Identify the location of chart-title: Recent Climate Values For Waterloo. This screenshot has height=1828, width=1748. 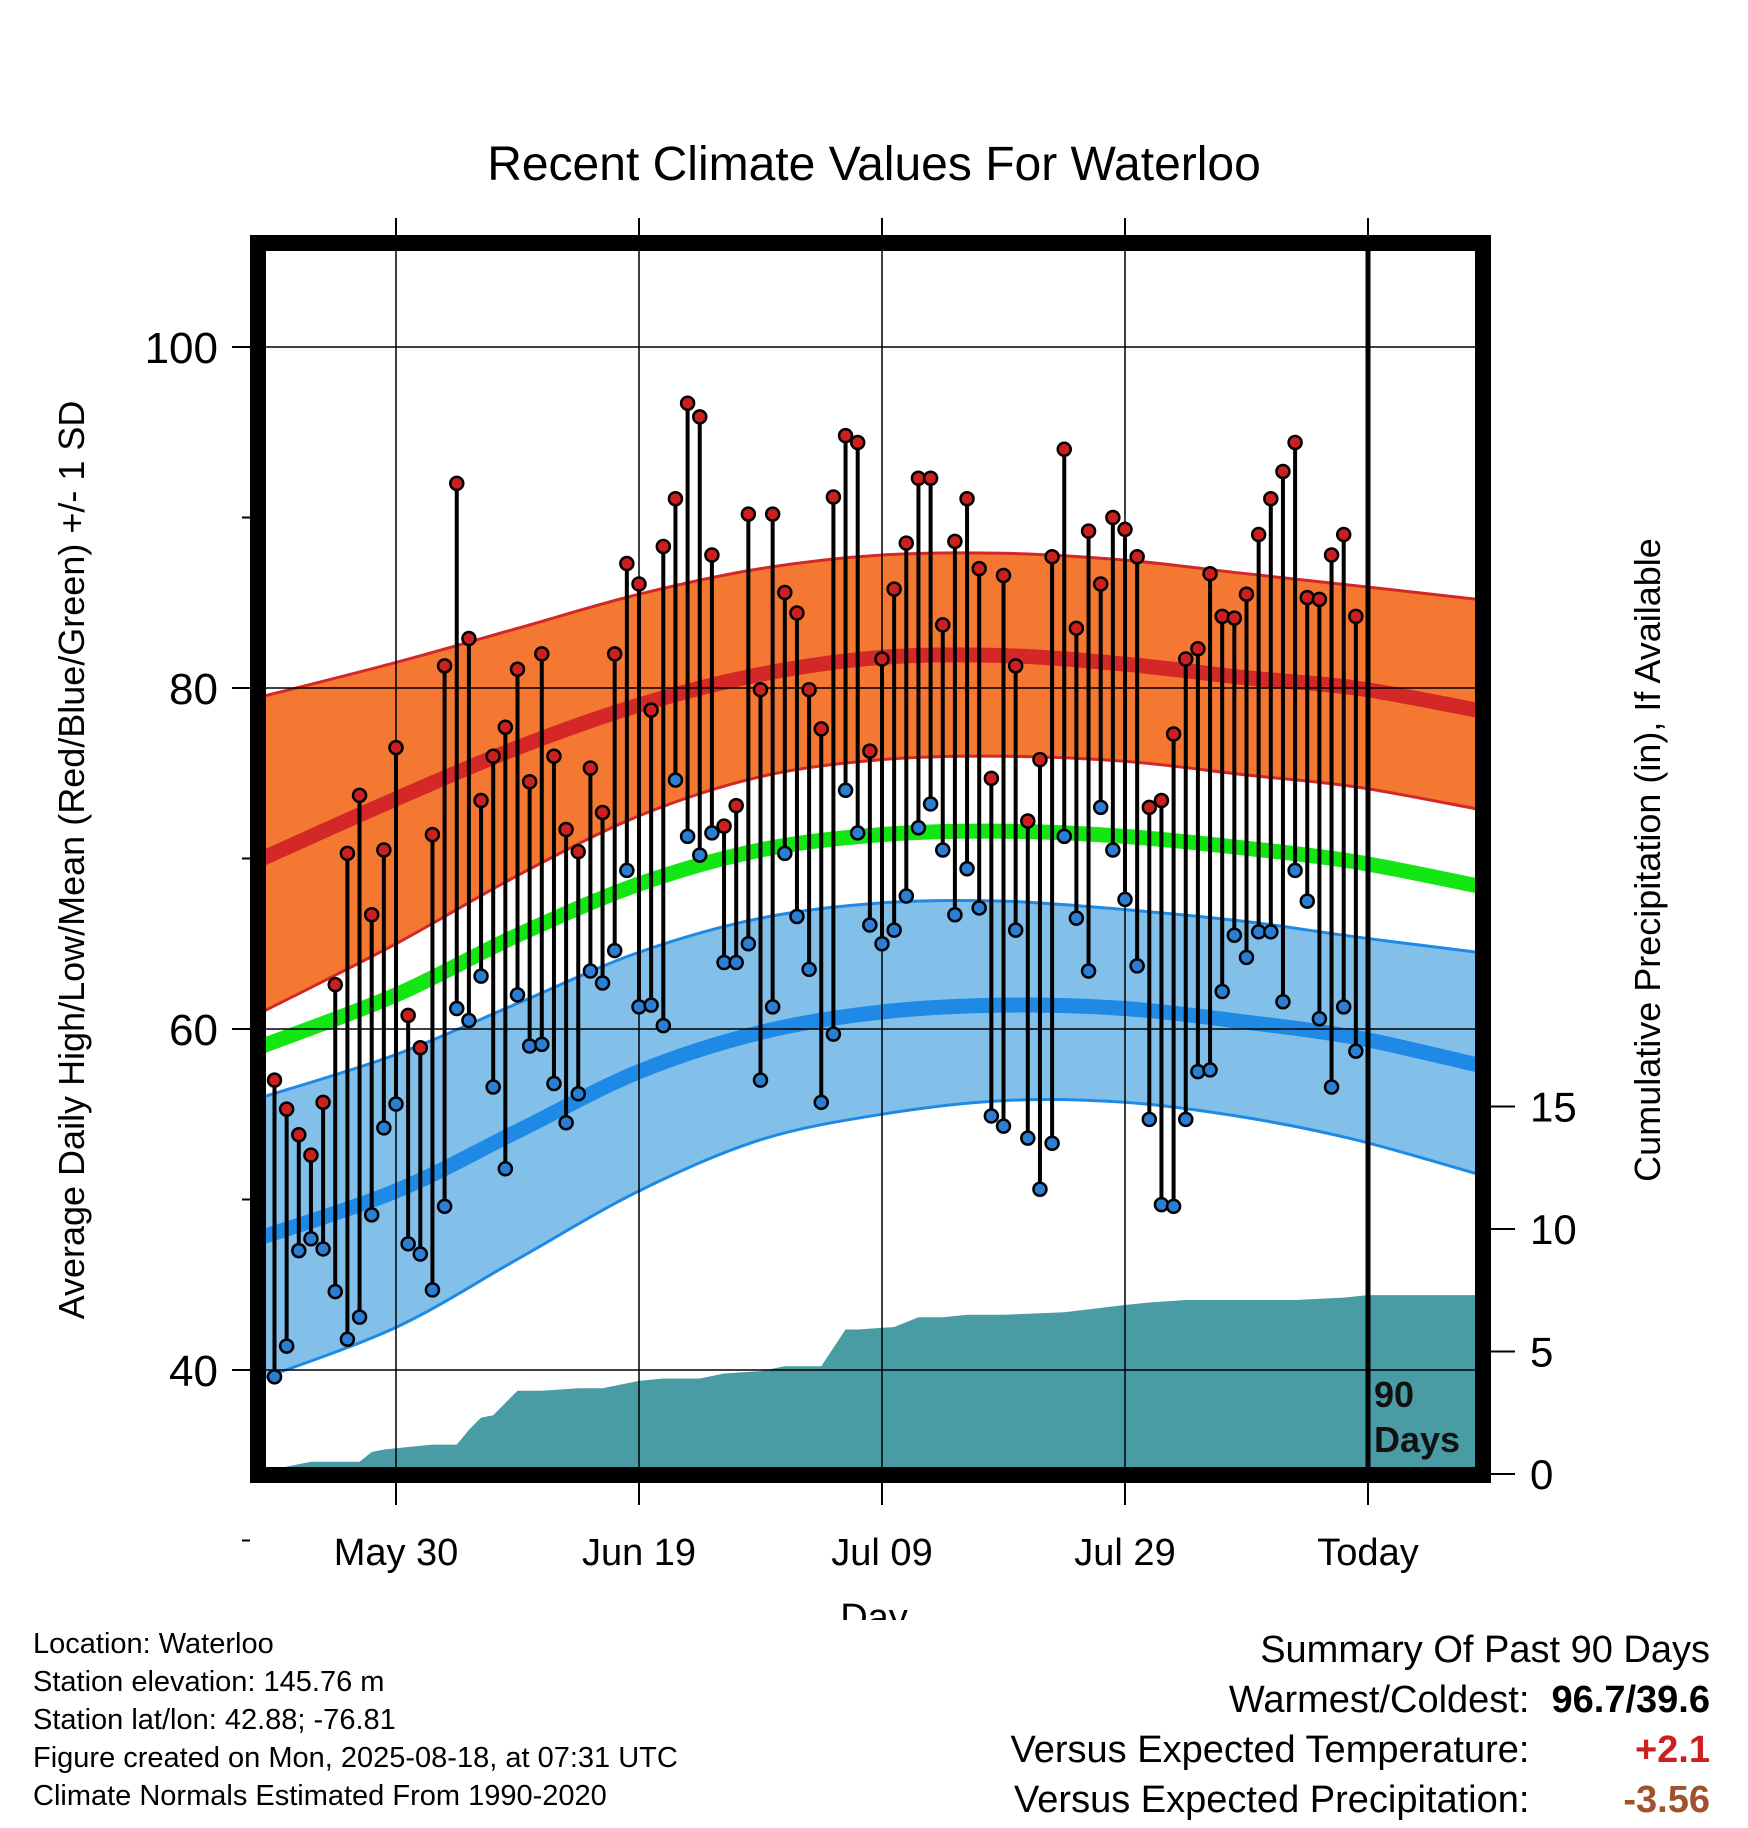
(874, 164).